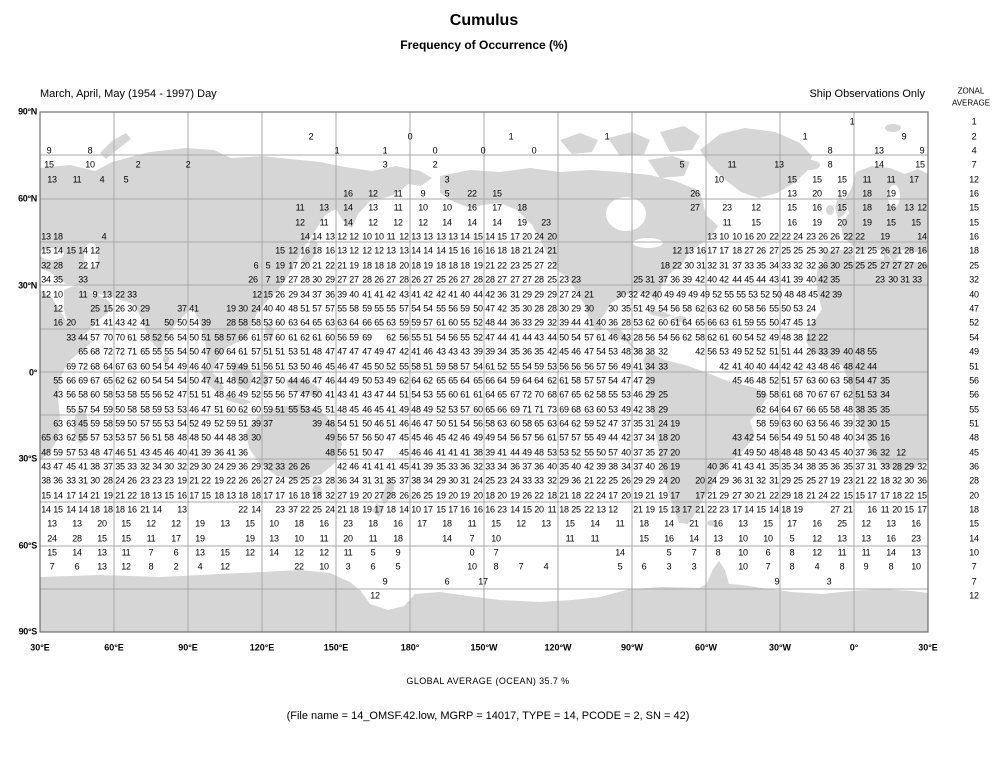 The width and height of the screenshot is (998, 760). What do you see at coordinates (404, 279) in the screenshot?
I see `grid-value: 28` at bounding box center [404, 279].